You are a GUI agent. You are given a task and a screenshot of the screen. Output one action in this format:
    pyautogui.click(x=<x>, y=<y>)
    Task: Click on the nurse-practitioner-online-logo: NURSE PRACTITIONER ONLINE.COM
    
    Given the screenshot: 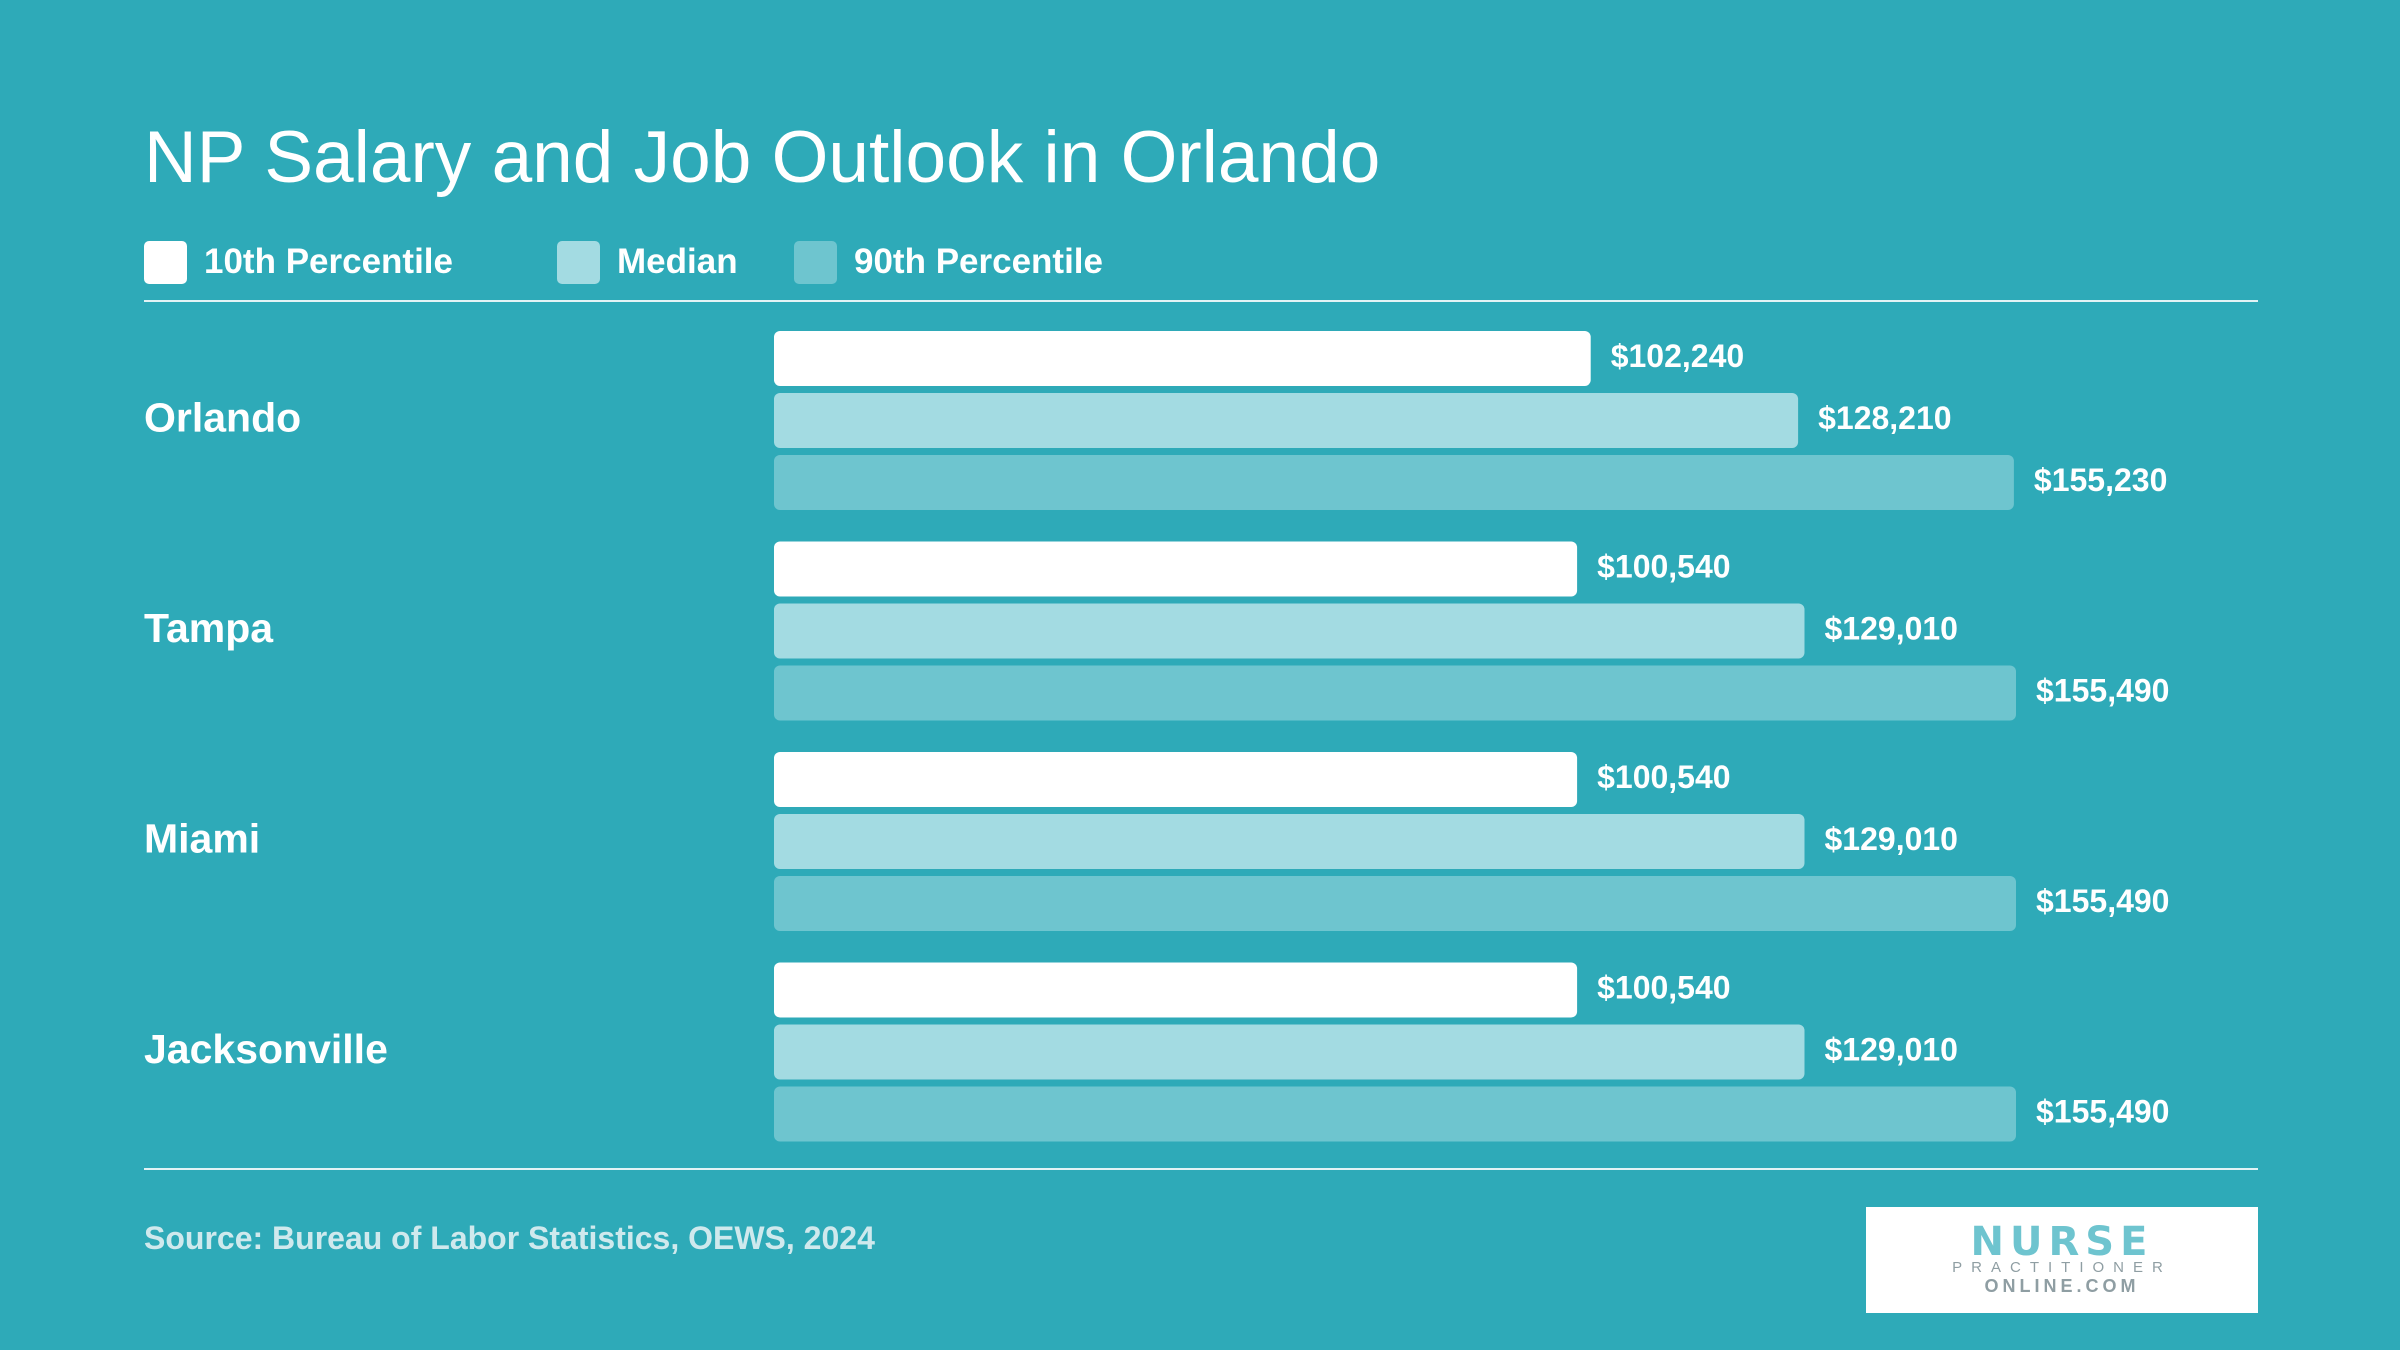 What is the action you would take?
    pyautogui.click(x=2062, y=1260)
    